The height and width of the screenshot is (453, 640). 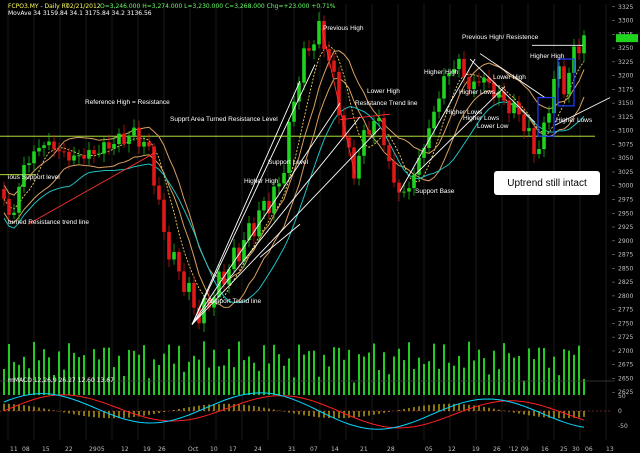 I want to click on support-trend-fan-line, so click(x=246, y=202).